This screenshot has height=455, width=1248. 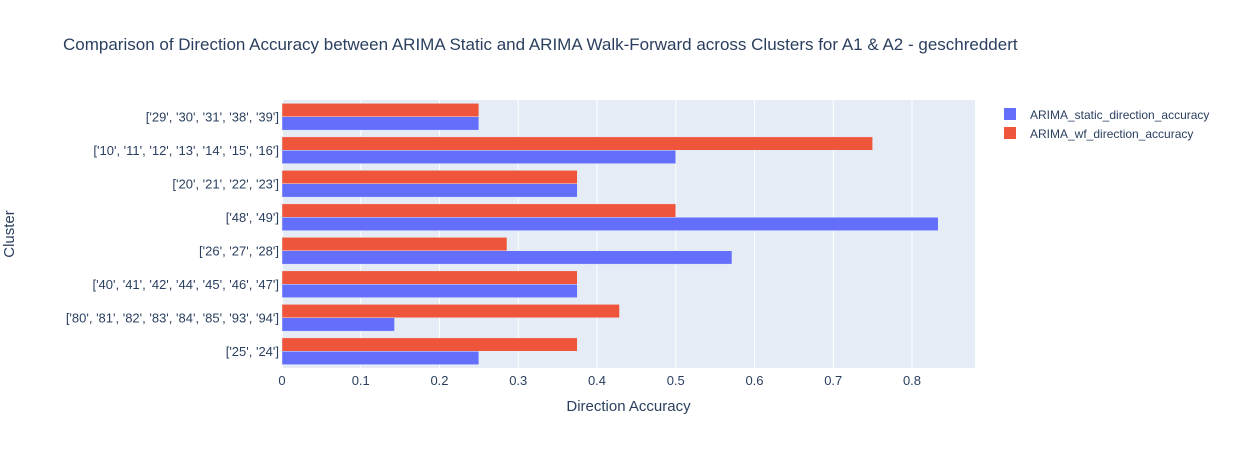 What do you see at coordinates (252, 351) in the screenshot?
I see `y-tick-label: ['25', '24']` at bounding box center [252, 351].